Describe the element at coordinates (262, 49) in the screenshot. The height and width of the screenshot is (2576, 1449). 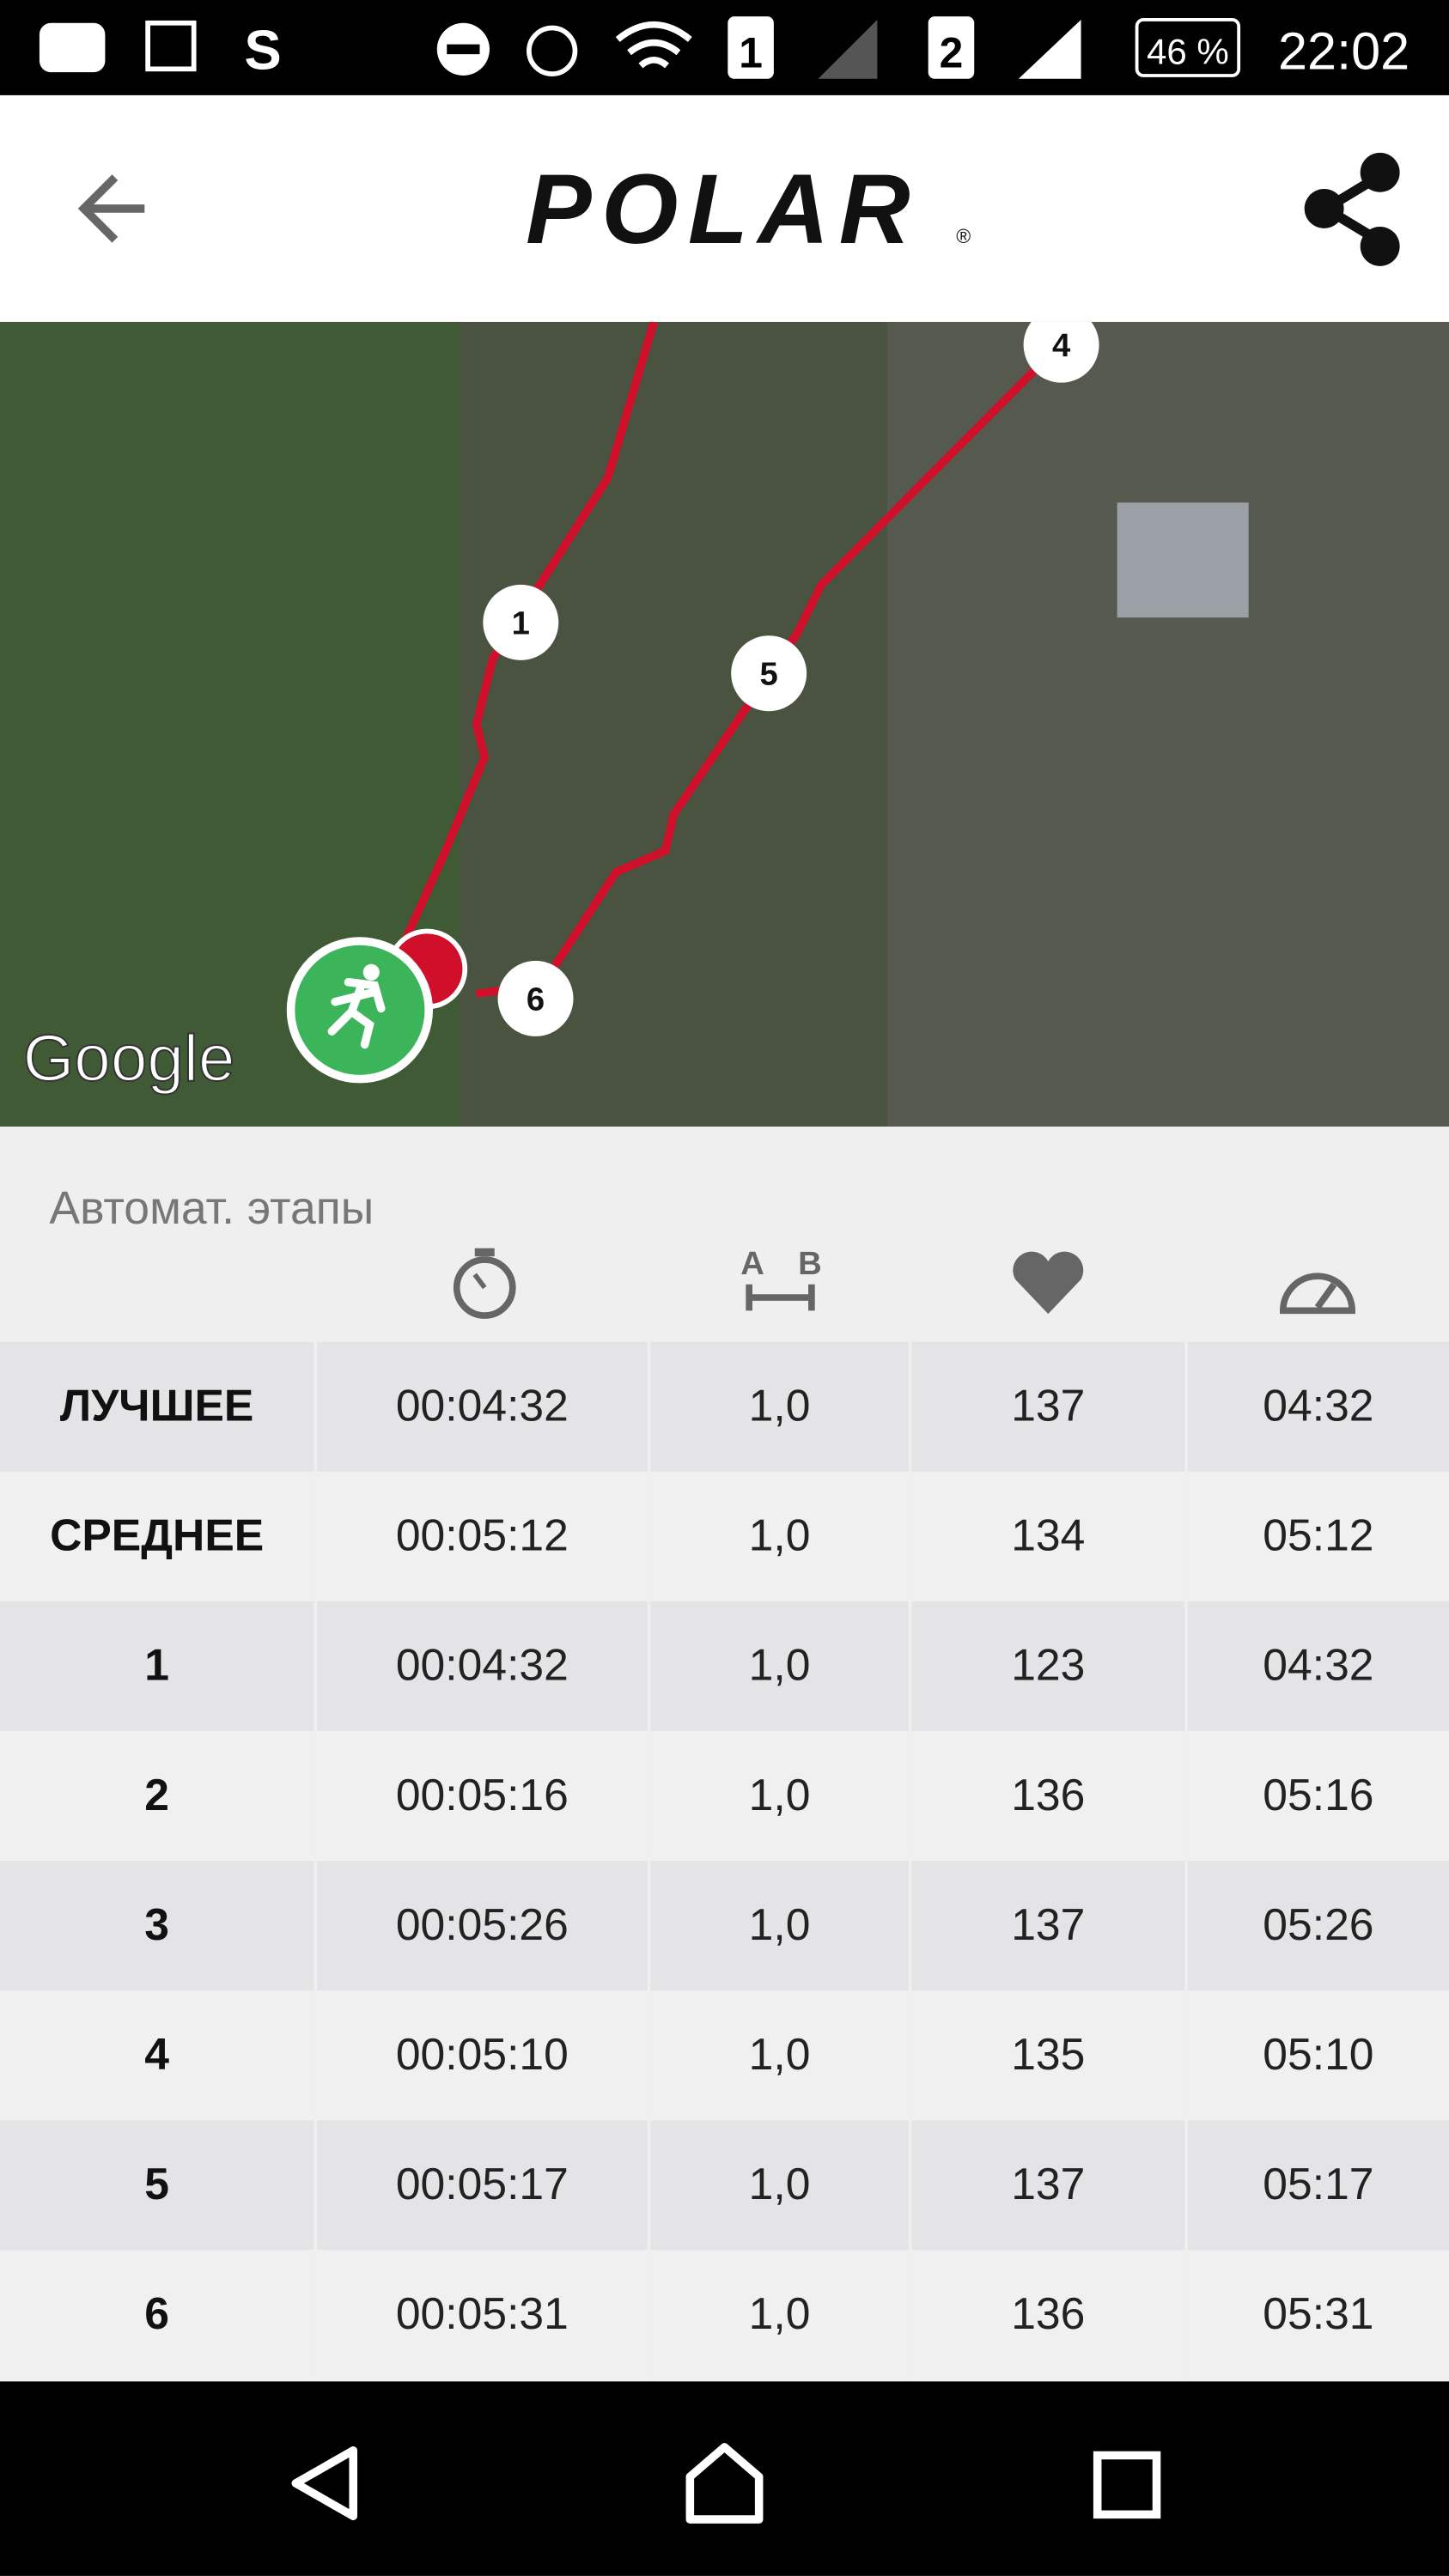
I see `s-icon: S` at that location.